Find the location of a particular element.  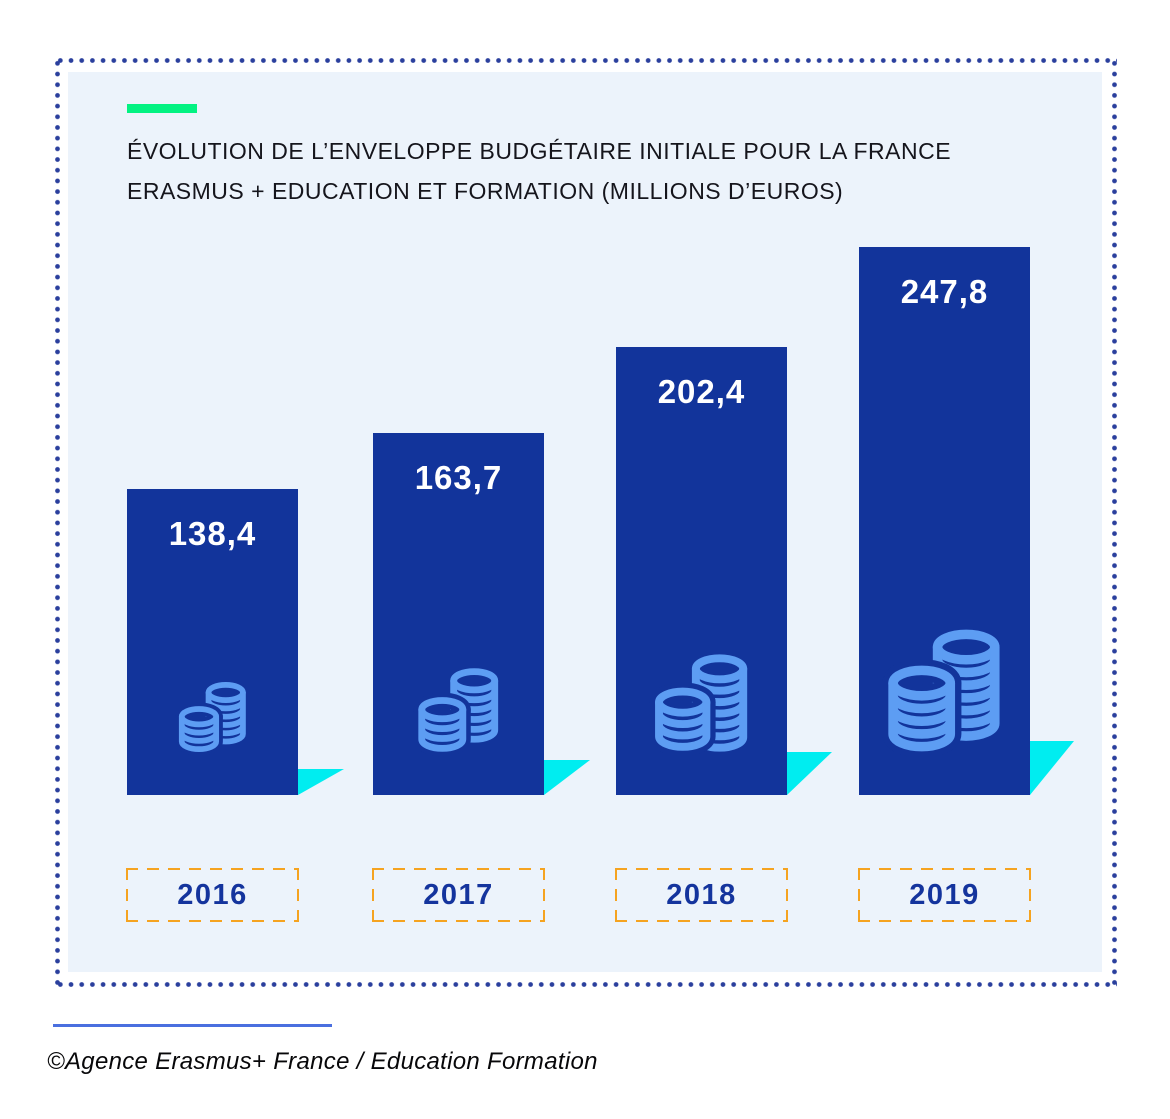

dotted-border-left is located at coordinates (57, 522).